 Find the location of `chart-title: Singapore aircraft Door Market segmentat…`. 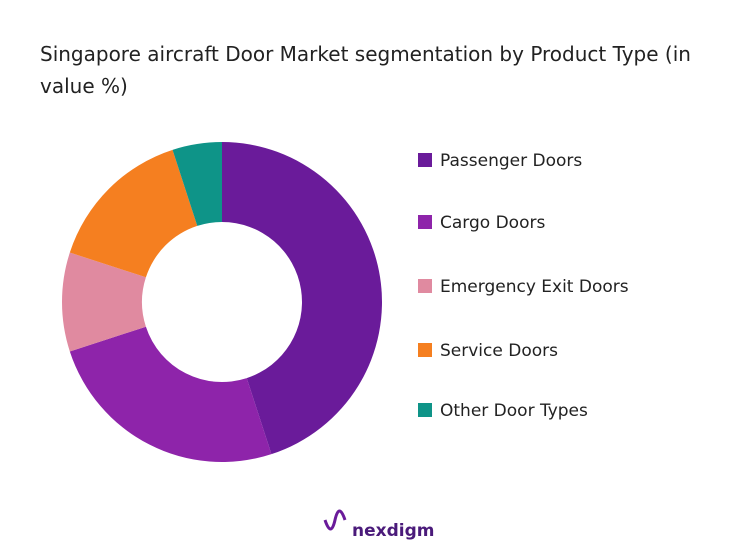

chart-title: Singapore aircraft Door Market segmentat… is located at coordinates (365, 70).